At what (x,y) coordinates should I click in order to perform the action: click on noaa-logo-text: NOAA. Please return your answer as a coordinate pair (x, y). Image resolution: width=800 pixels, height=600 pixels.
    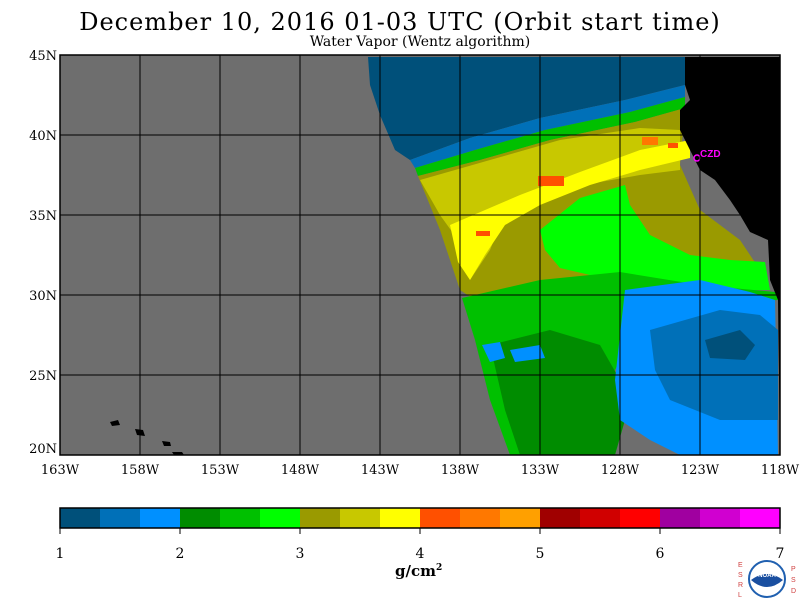
    Looking at the image, I should click on (767, 576).